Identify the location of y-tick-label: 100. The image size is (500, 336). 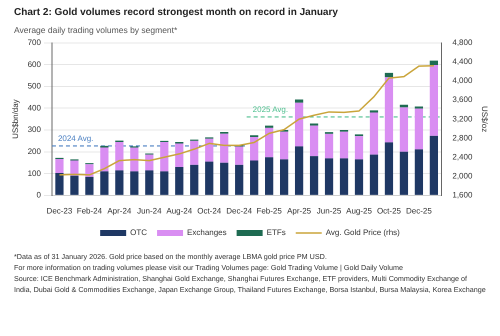
(35, 173).